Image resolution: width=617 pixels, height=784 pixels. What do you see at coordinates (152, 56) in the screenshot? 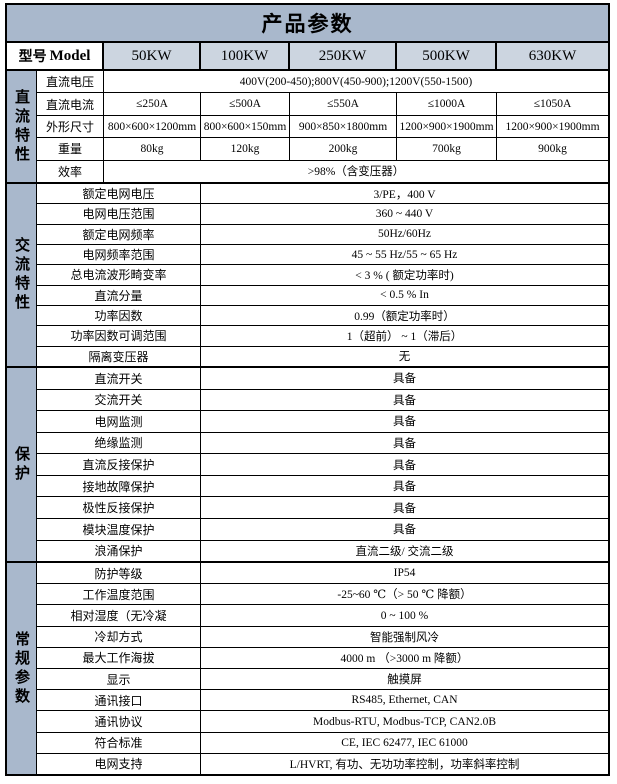
I see `column-header-50kw: 50KW` at bounding box center [152, 56].